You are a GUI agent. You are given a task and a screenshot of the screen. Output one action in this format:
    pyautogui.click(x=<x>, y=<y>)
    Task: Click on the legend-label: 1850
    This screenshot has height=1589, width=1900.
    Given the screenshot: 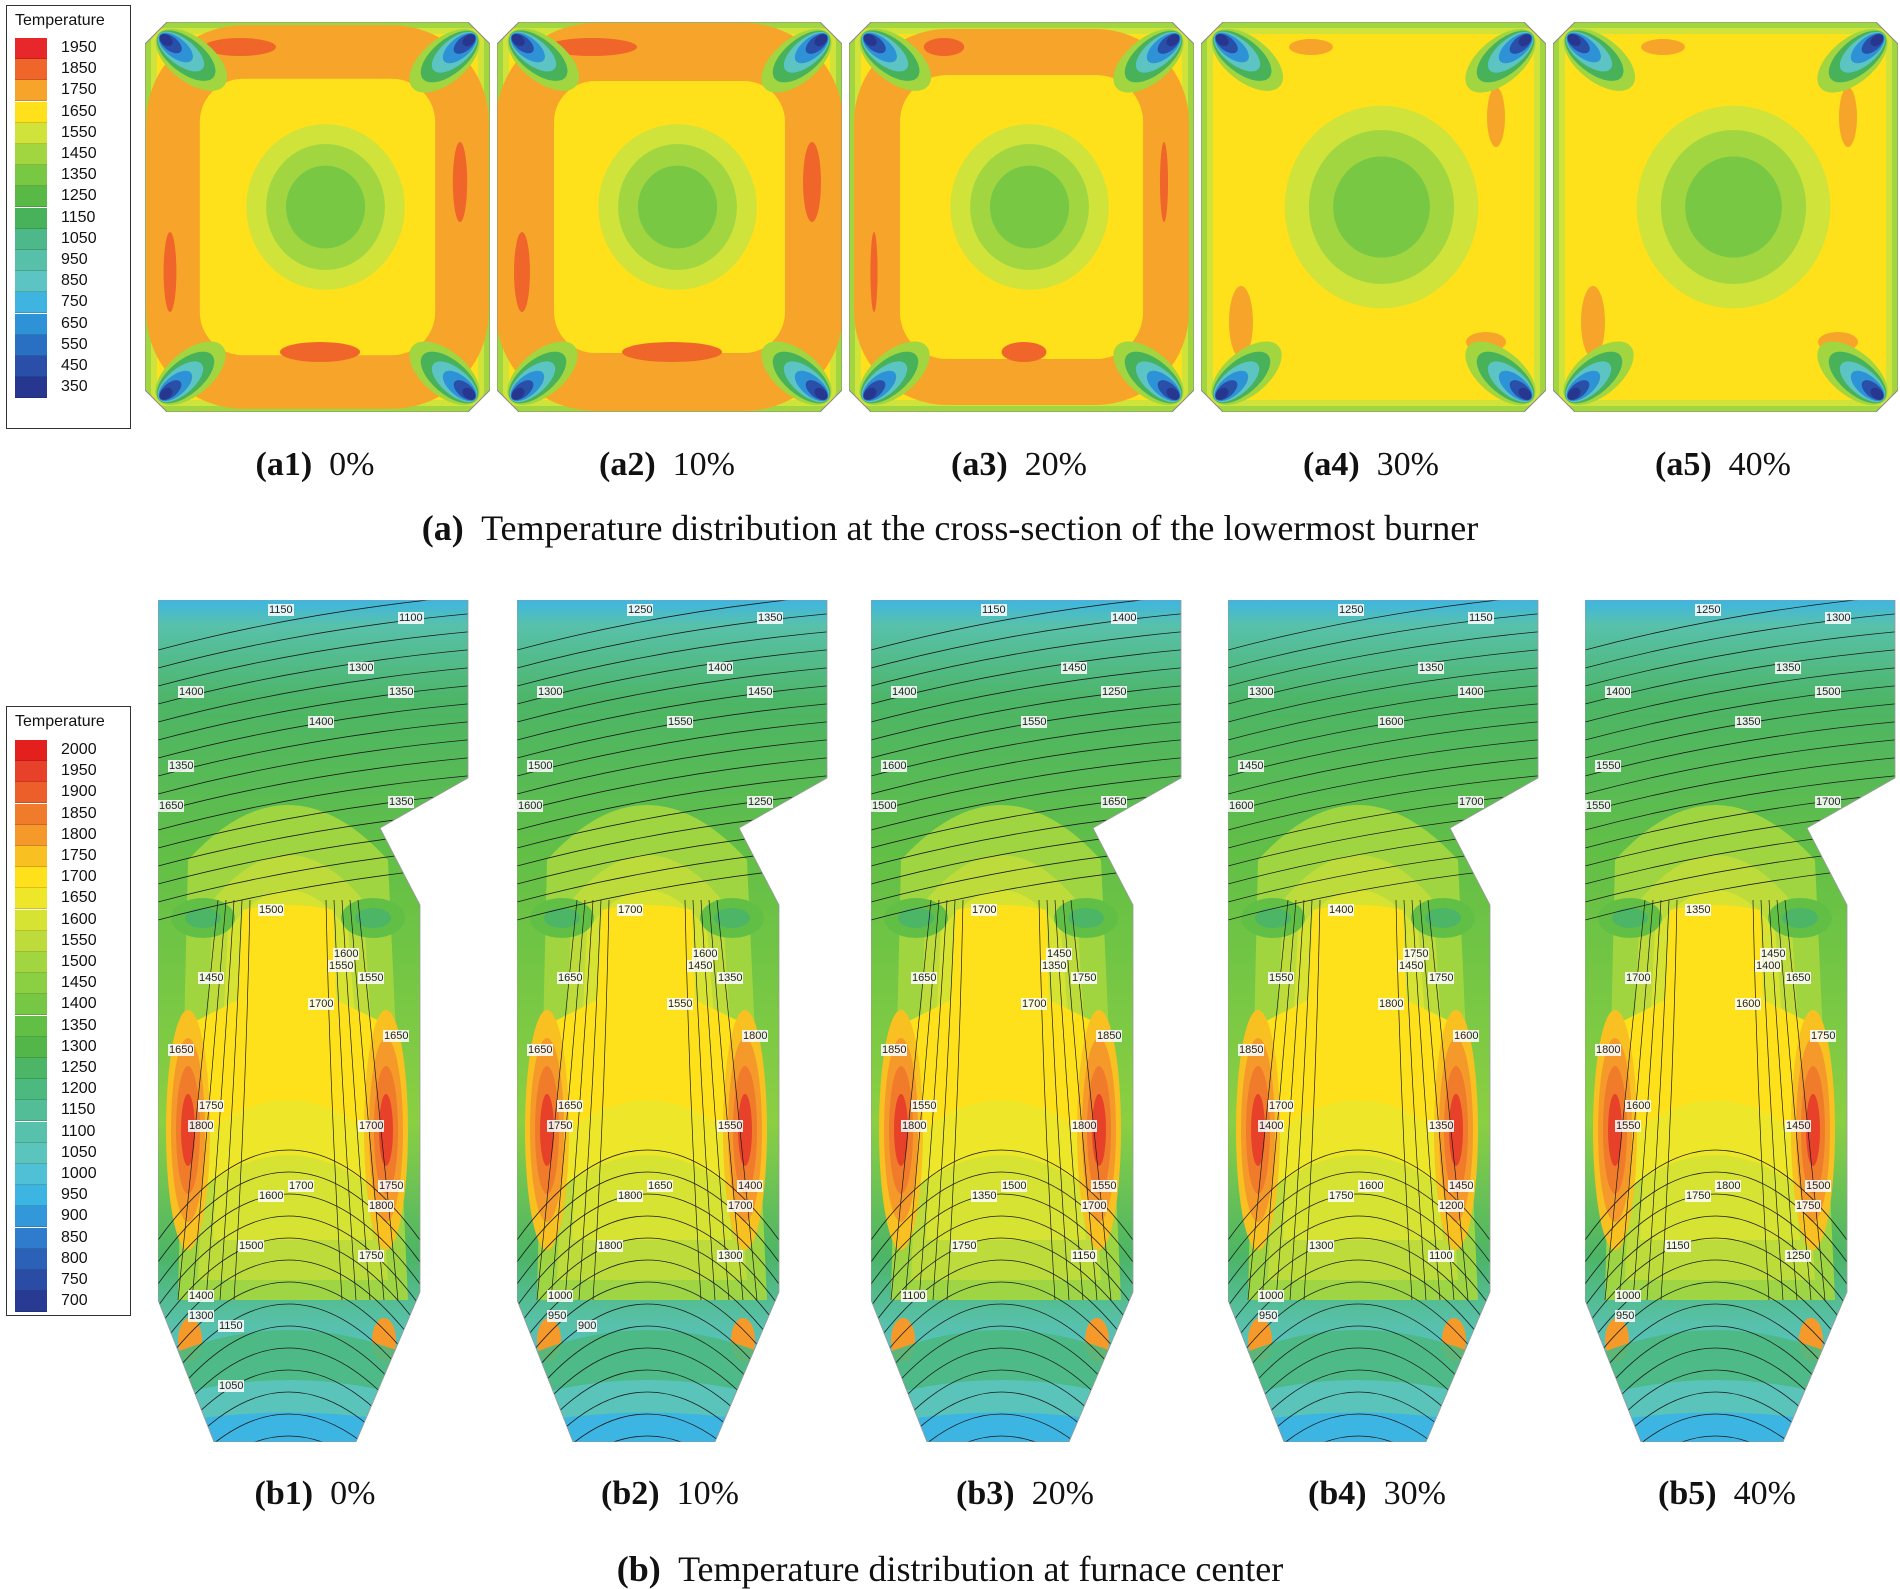 What is the action you would take?
    pyautogui.click(x=79, y=813)
    